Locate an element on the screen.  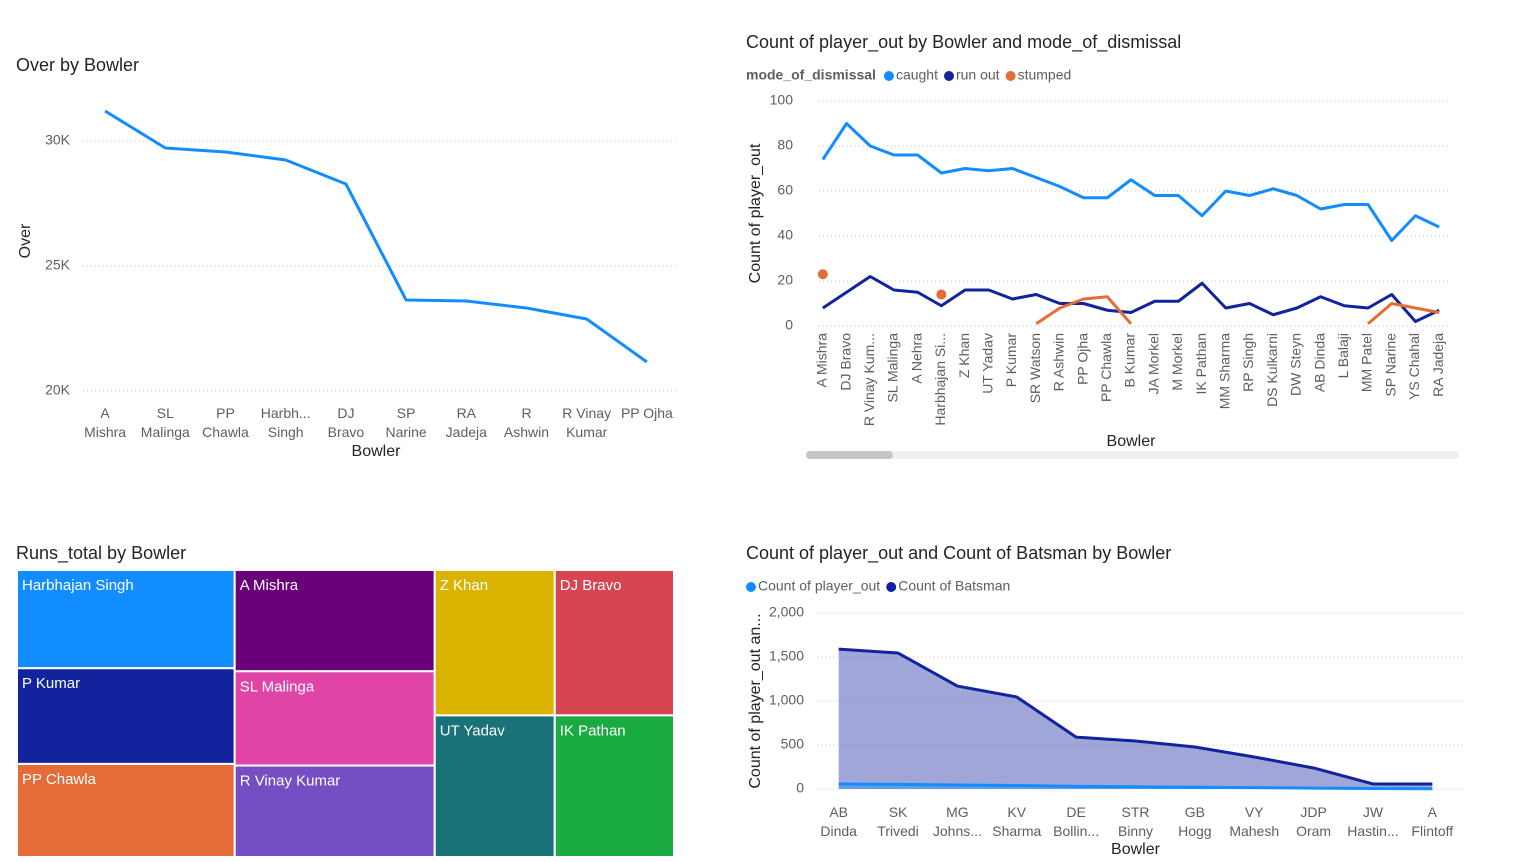
x-tick-label: STR Binny is located at coordinates (1135, 821).